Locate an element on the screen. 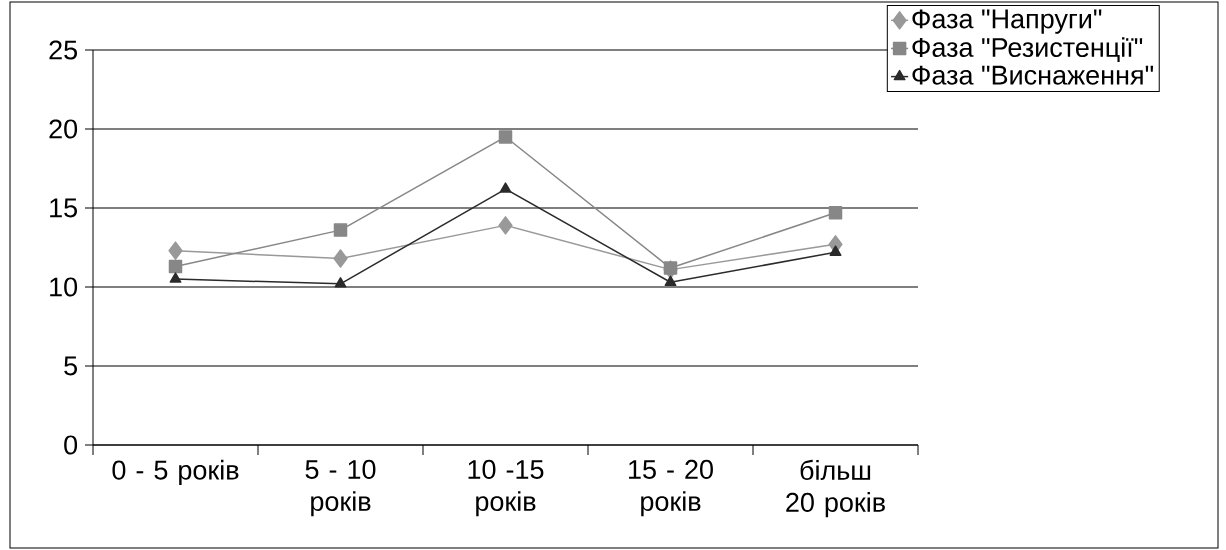 This screenshot has width=1226, height=550. legend-label: Фаза "Резистенції" is located at coordinates (1027, 50).